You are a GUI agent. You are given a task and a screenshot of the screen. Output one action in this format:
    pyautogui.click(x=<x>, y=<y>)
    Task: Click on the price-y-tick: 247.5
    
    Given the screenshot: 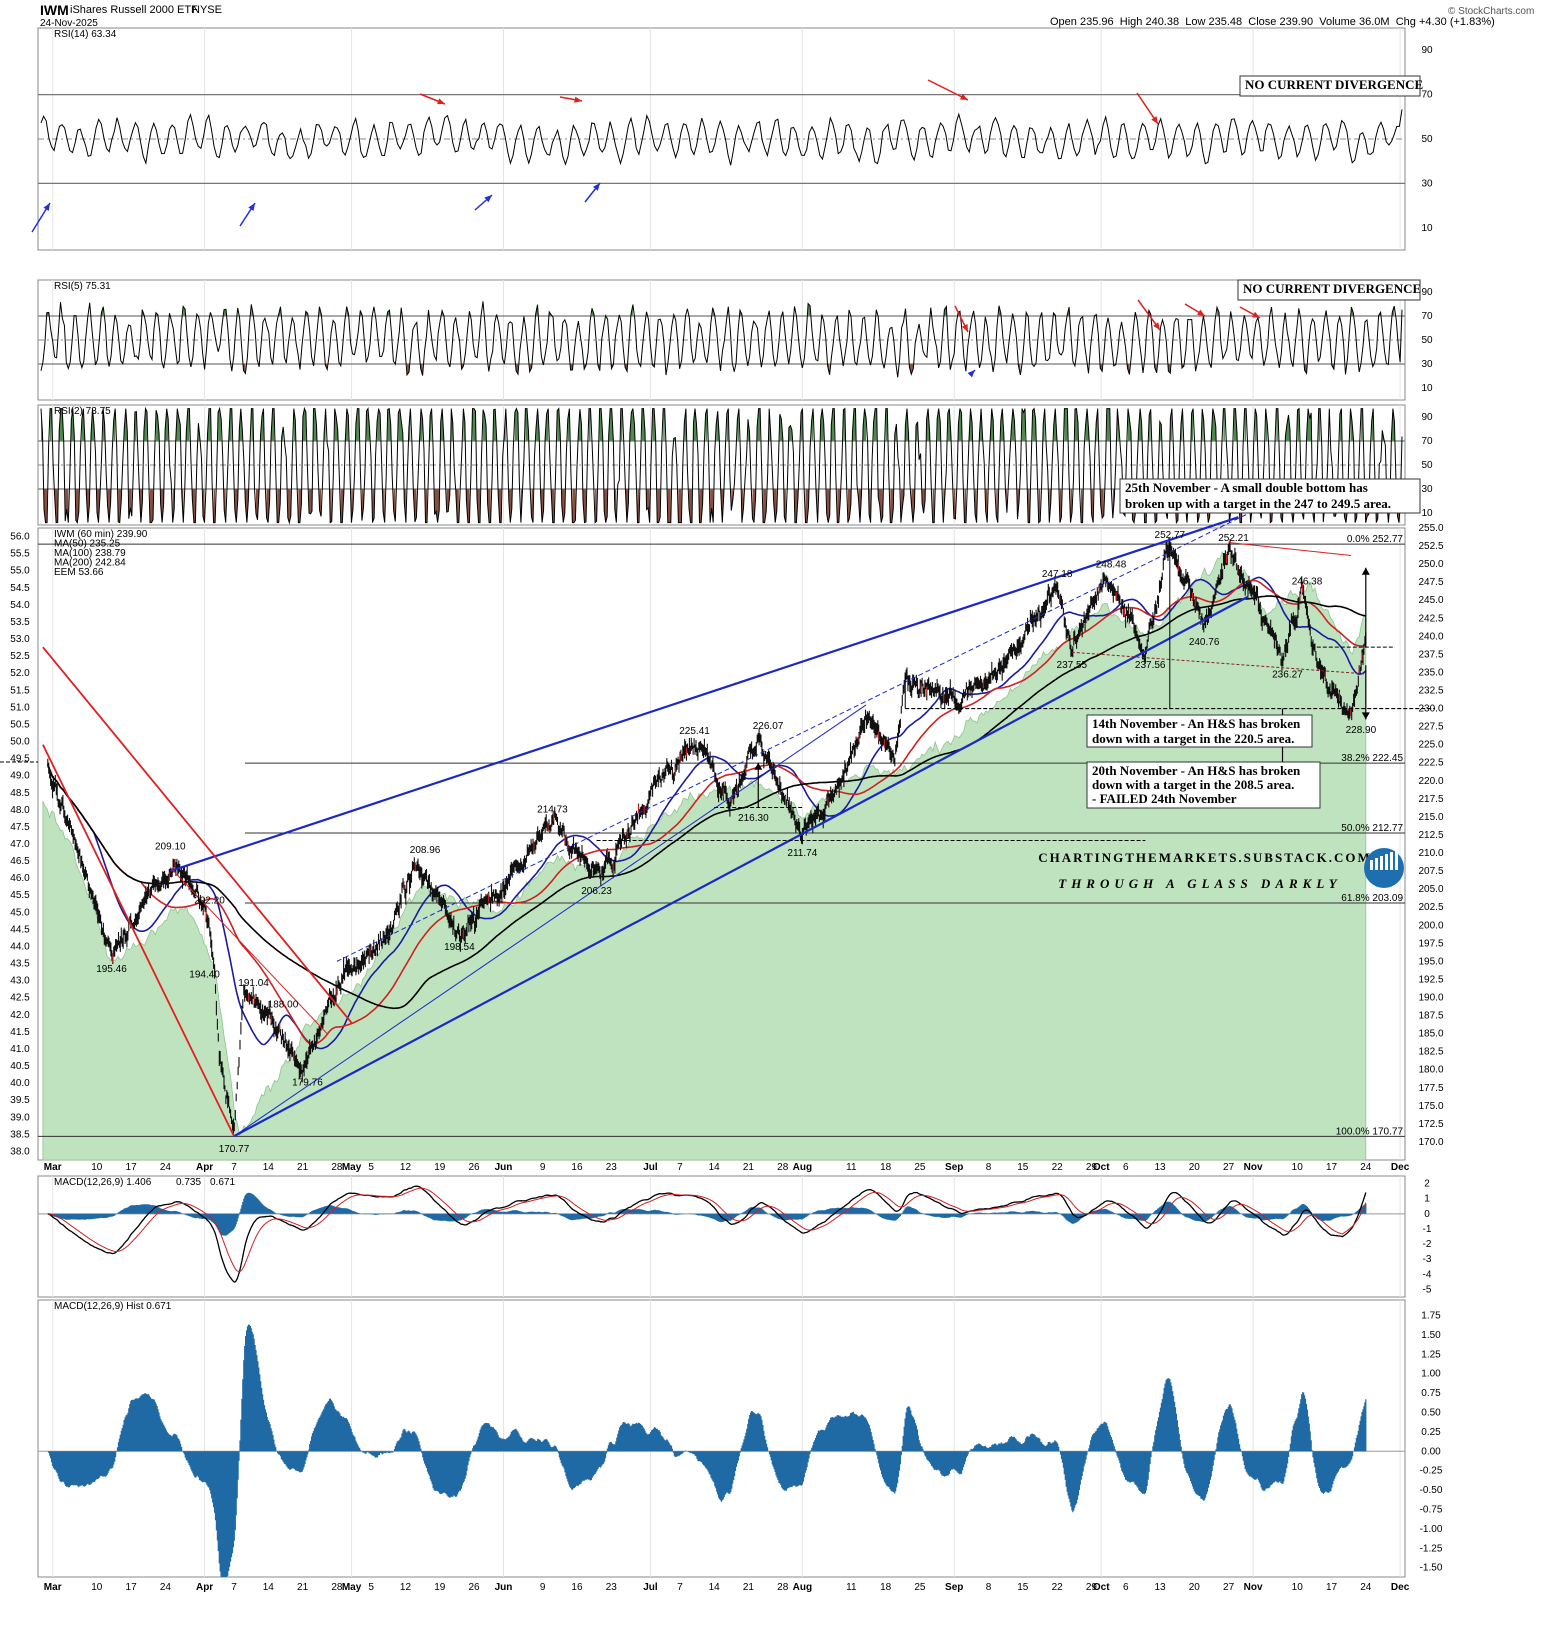 What is the action you would take?
    pyautogui.click(x=1430, y=582)
    